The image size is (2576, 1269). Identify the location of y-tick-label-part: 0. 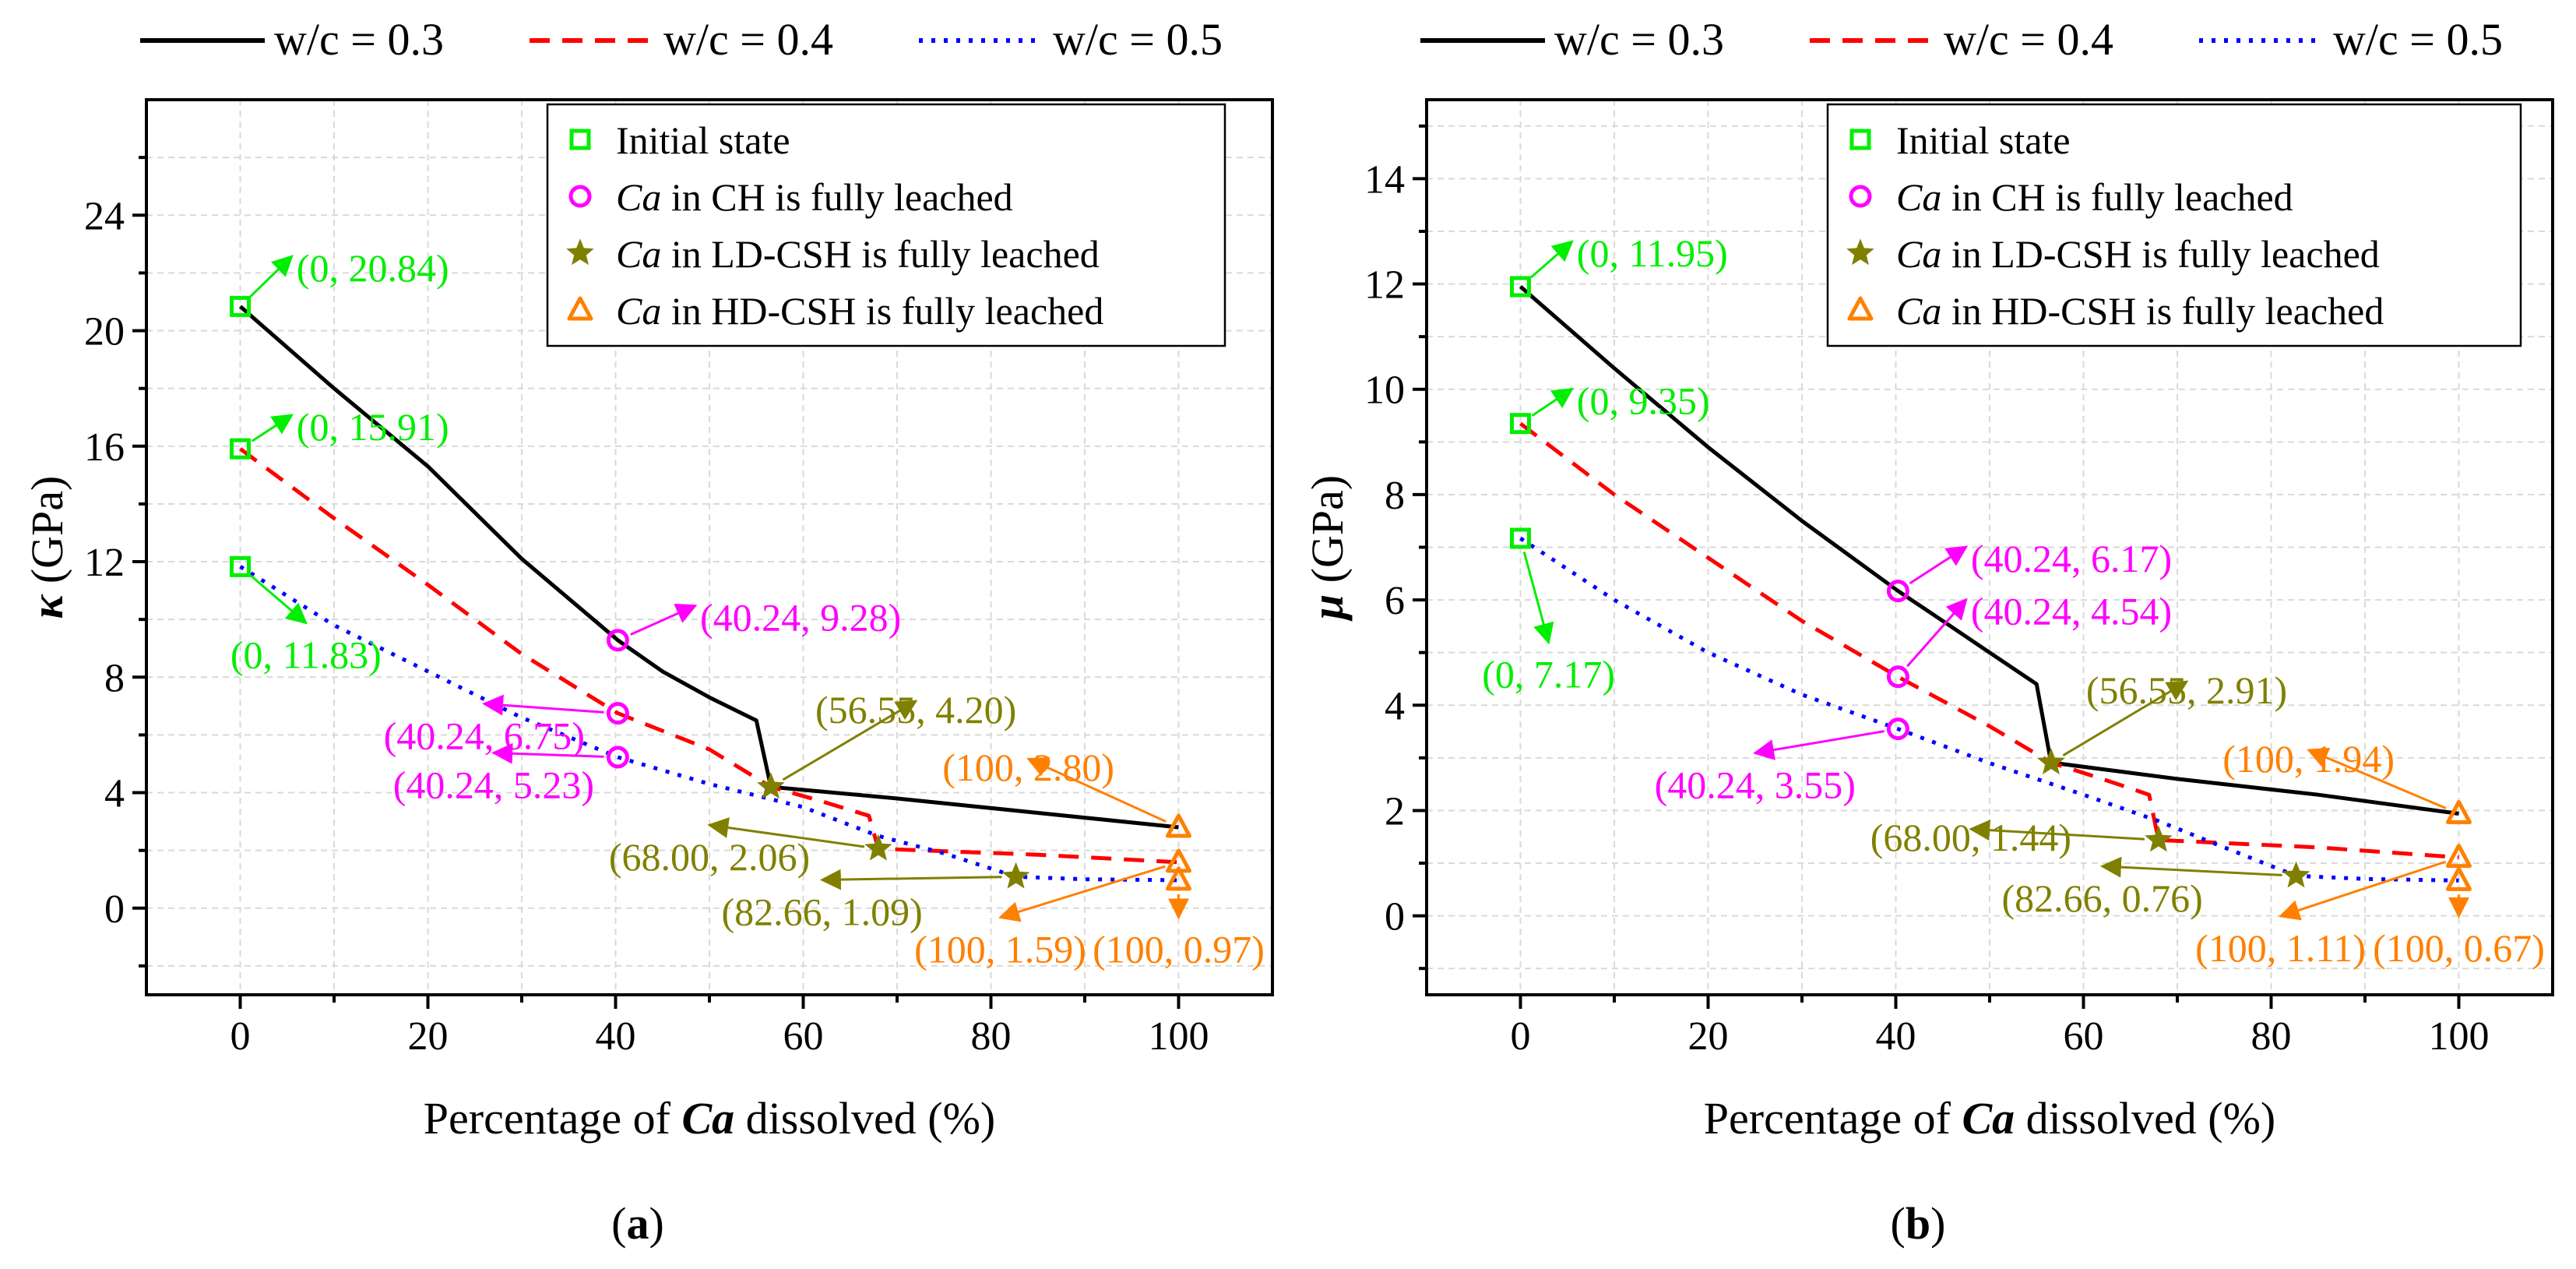
(1395, 917).